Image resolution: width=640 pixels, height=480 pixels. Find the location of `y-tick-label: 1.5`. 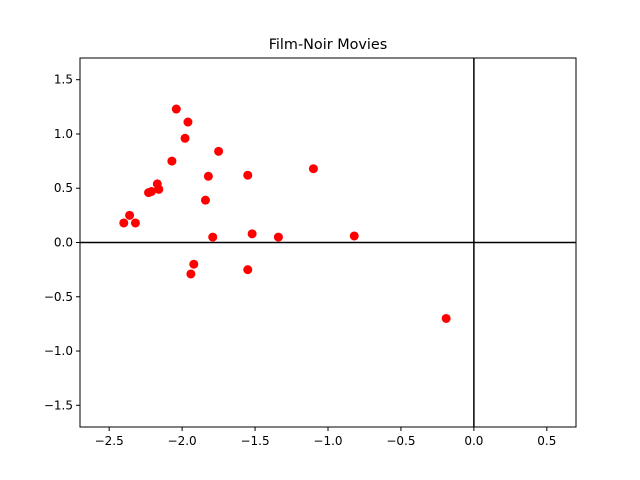

y-tick-label: 1.5 is located at coordinates (63, 80).